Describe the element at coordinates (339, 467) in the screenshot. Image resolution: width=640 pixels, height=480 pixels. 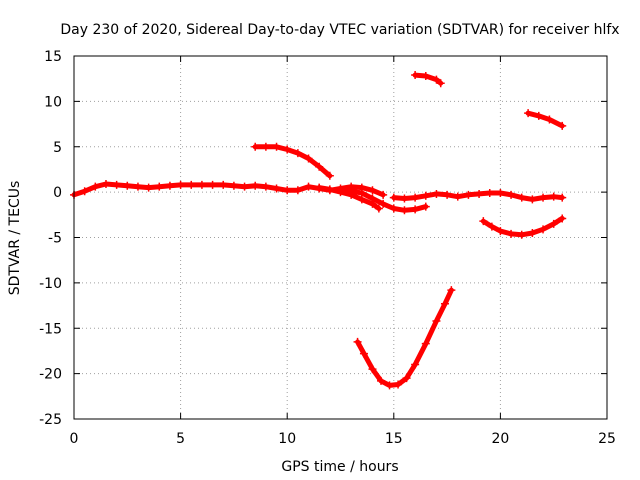
I see `x-axis-label: GPS time / hours` at that location.